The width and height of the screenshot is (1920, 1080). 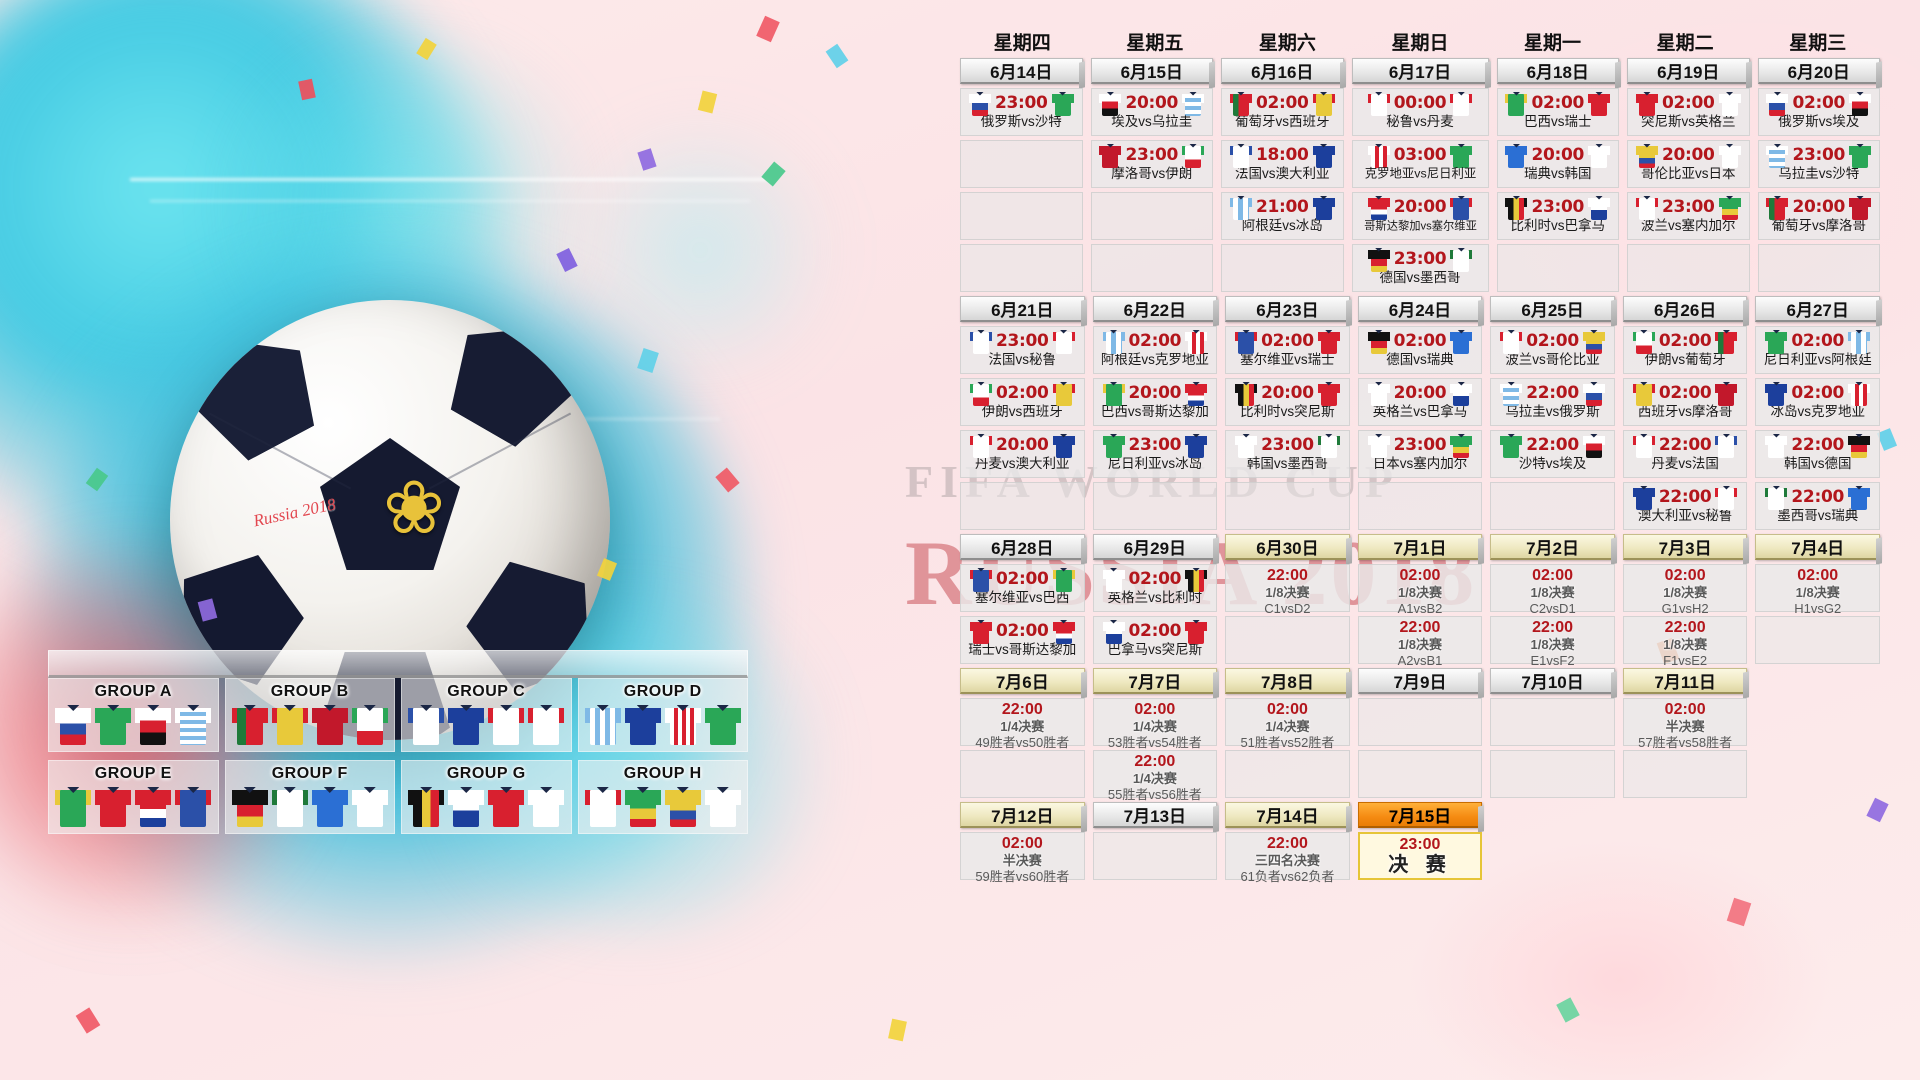 What do you see at coordinates (1151, 164) in the screenshot?
I see `group-match-slot: 23:00 摩洛哥vs伊朗` at bounding box center [1151, 164].